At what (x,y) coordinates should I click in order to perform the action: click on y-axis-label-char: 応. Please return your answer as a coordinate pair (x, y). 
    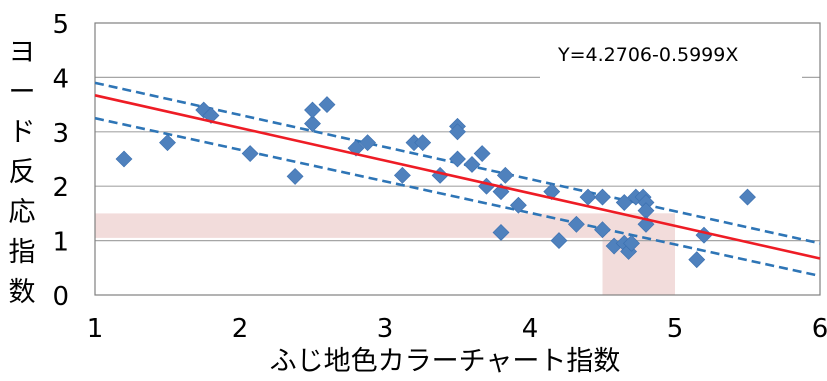
    Looking at the image, I should click on (22, 212).